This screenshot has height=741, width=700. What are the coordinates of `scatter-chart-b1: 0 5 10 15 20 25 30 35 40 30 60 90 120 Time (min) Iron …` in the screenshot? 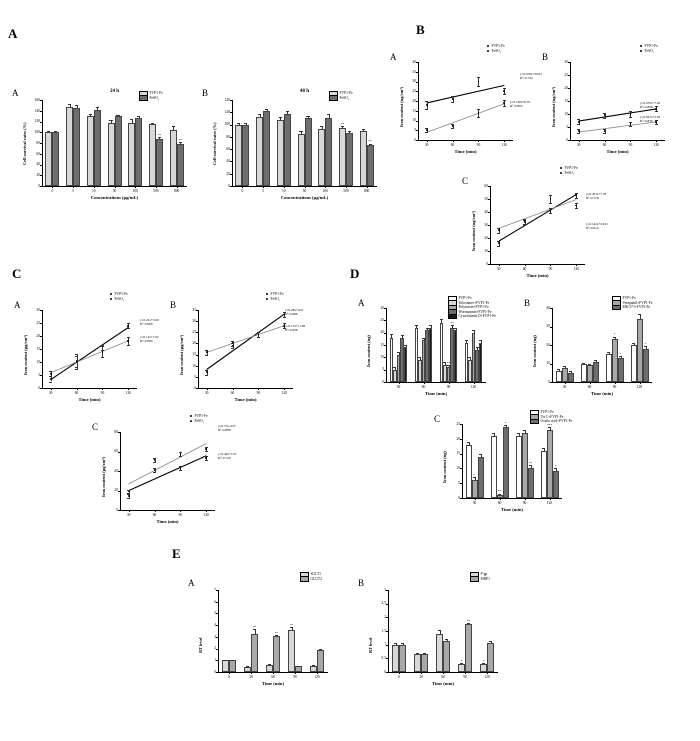 It's located at (456, 107).